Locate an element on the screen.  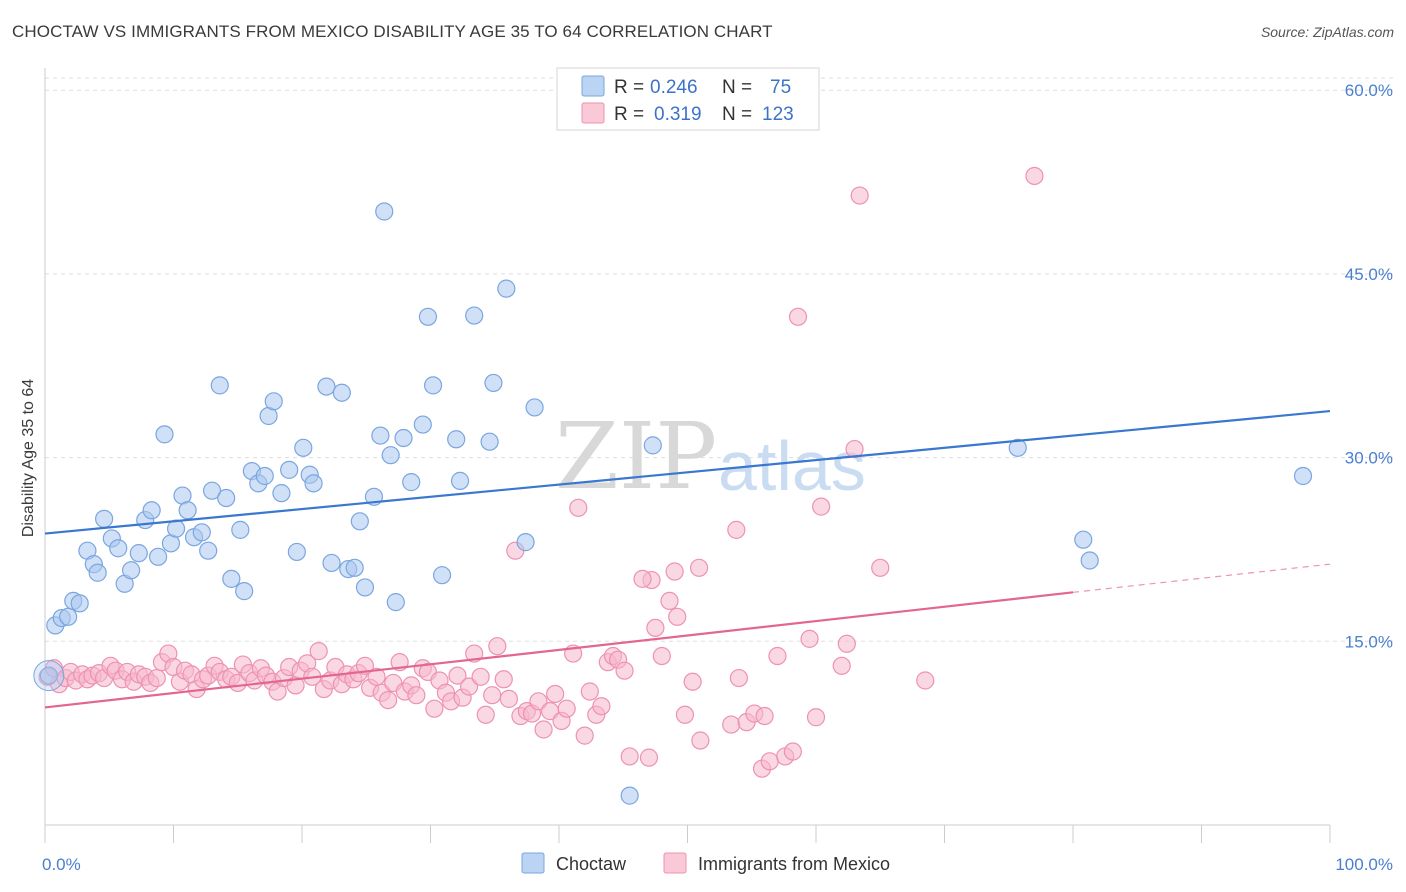
y-tick-label-0: 15.0% is located at coordinates (1369, 641).